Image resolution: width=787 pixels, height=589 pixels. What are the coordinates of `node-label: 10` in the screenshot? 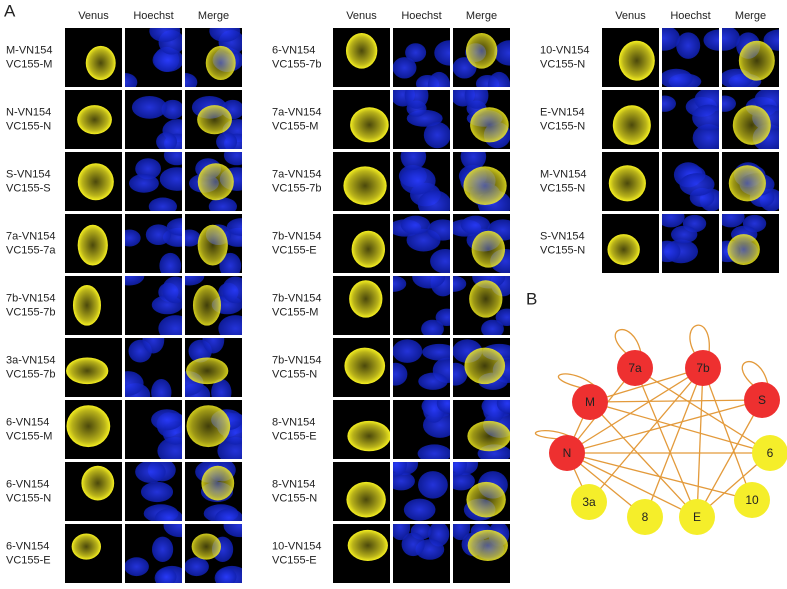 It's located at (752, 500).